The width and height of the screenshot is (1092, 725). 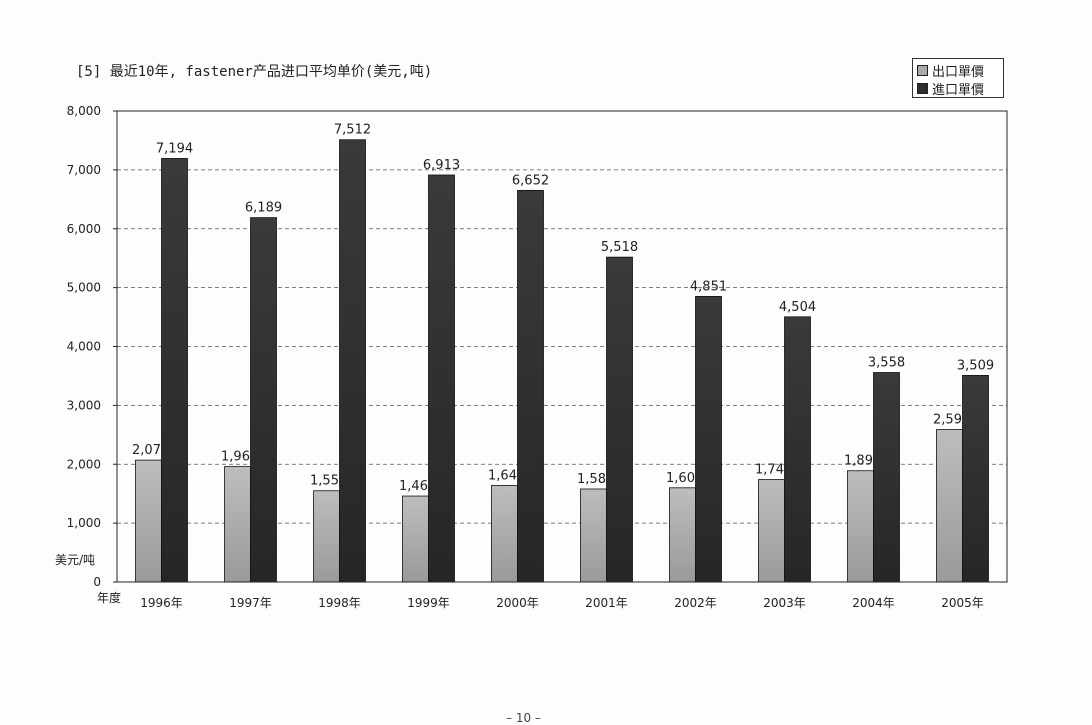 I want to click on value-label-import: 3,558, so click(x=886, y=363).